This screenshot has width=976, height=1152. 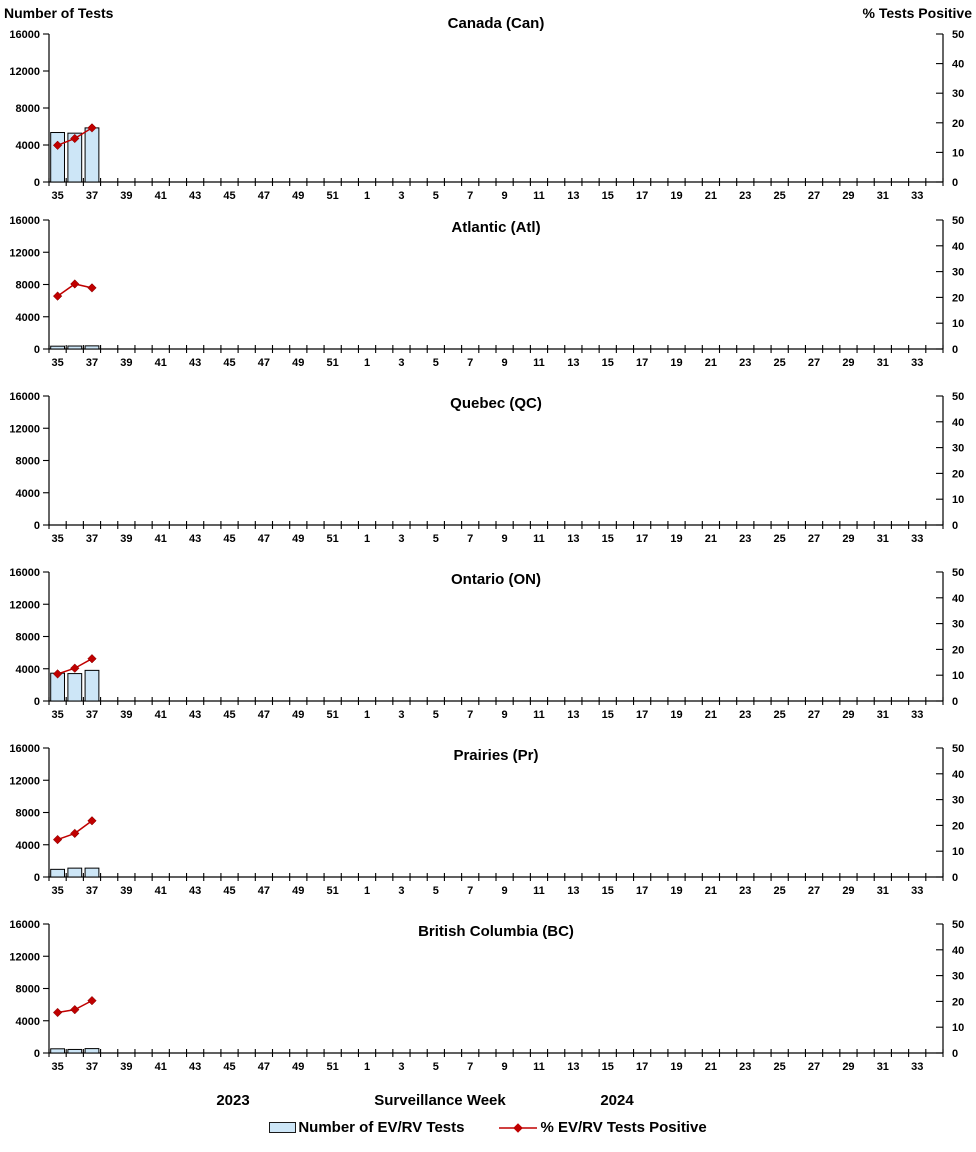 What do you see at coordinates (958, 221) in the screenshot?
I see `right-axis-tick-label: 50` at bounding box center [958, 221].